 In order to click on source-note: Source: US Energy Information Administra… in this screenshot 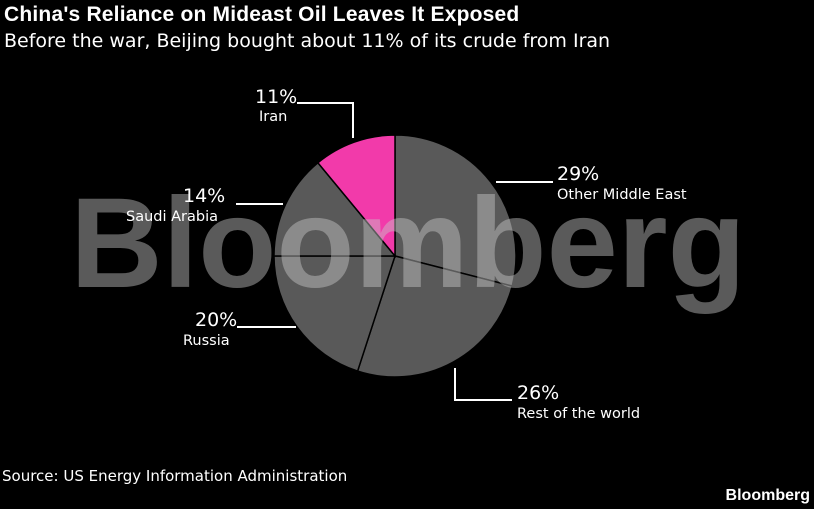, I will do `click(175, 476)`.